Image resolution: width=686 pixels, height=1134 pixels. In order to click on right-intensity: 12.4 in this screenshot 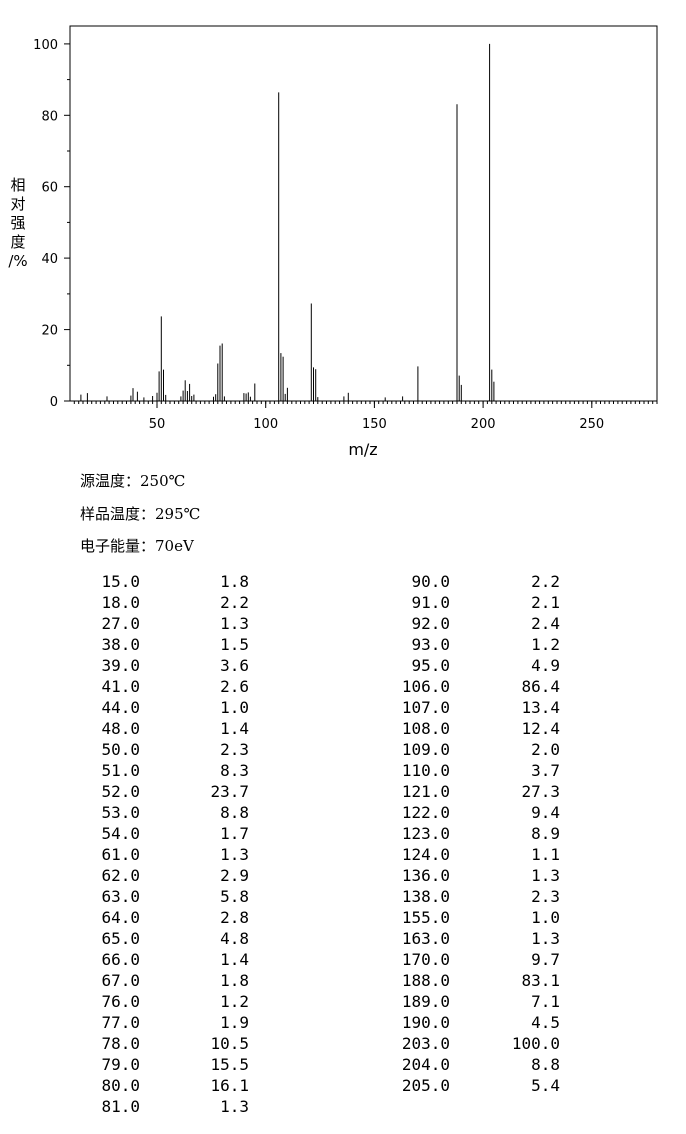, I will do `click(540, 728)`.